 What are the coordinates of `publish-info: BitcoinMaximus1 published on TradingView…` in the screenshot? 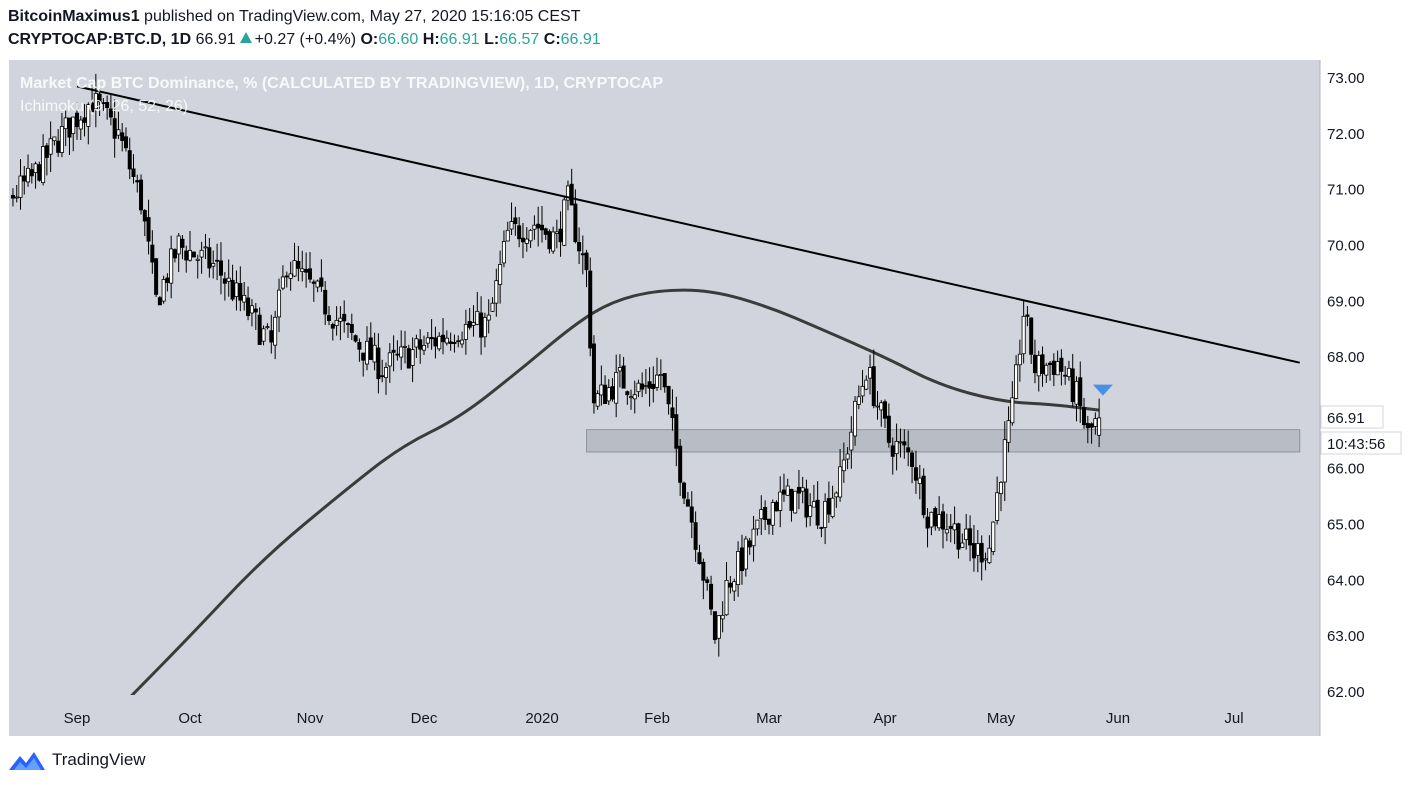 It's located at (294, 17).